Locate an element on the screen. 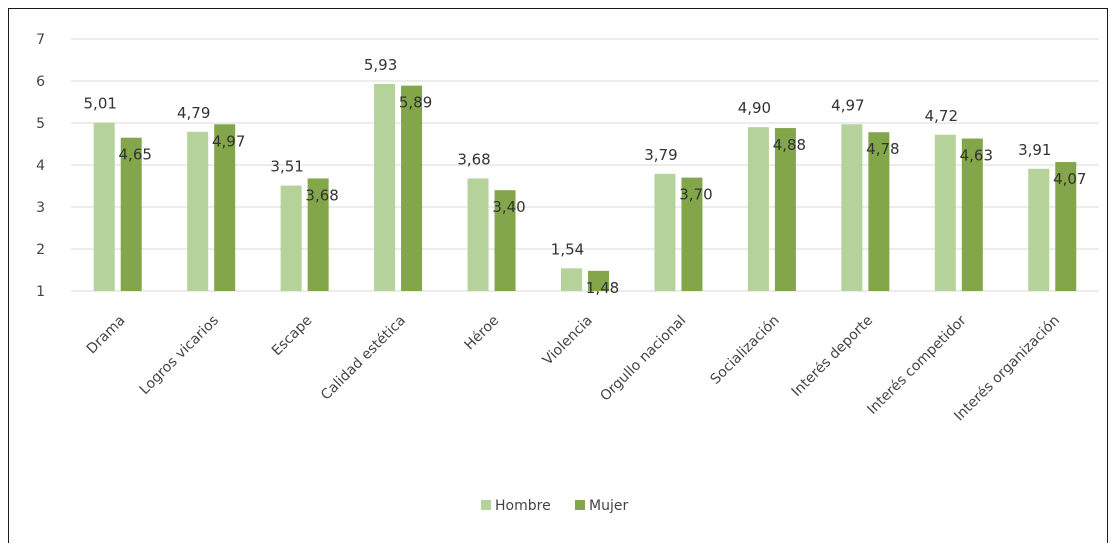 Image resolution: width=1118 pixels, height=544 pixels. y-tick-label: 3 is located at coordinates (40, 208).